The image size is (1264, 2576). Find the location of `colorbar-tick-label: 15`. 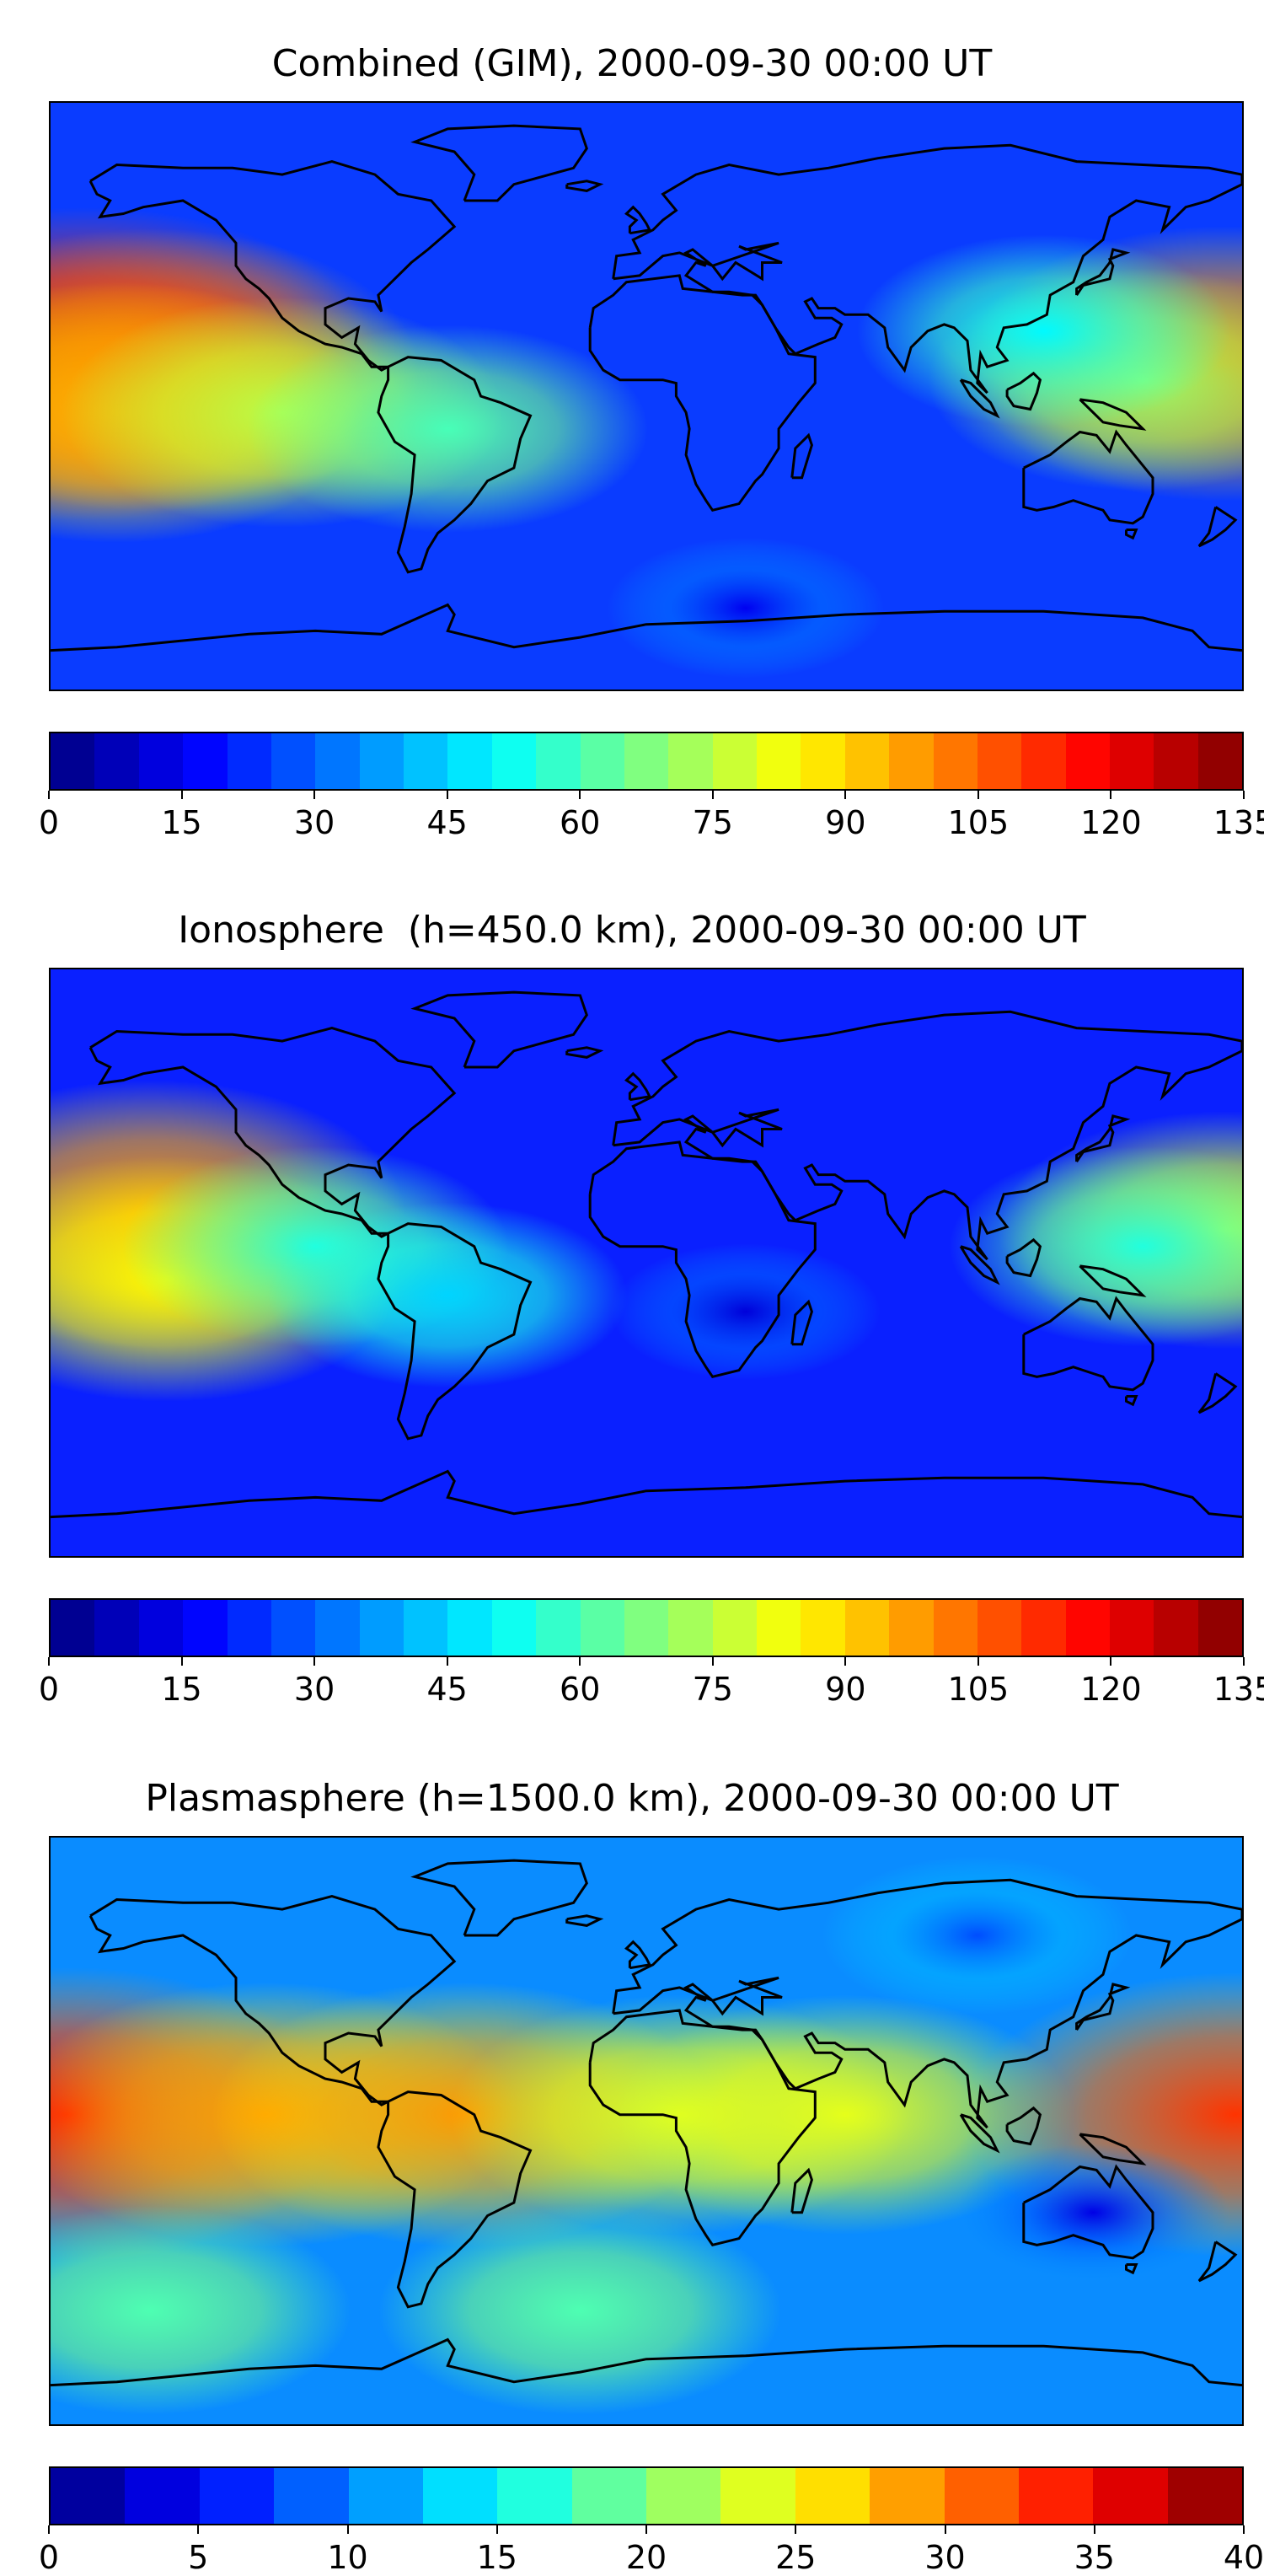

colorbar-tick-label: 15 is located at coordinates (181, 822).